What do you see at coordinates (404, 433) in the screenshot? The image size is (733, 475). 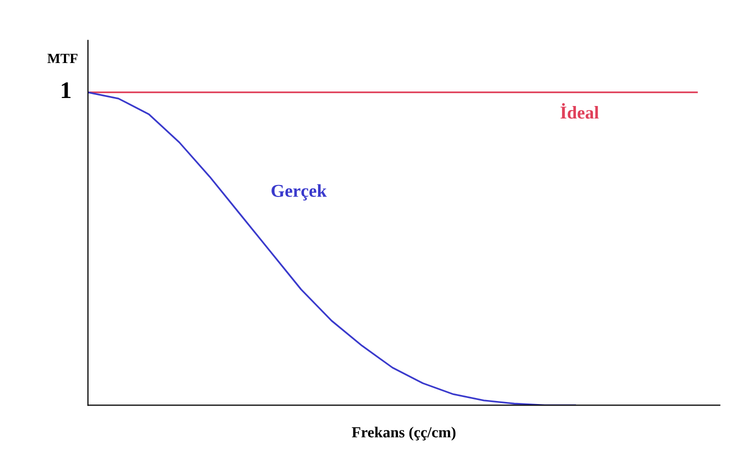 I see `x-axis-title: Frekans (çç/cm)` at bounding box center [404, 433].